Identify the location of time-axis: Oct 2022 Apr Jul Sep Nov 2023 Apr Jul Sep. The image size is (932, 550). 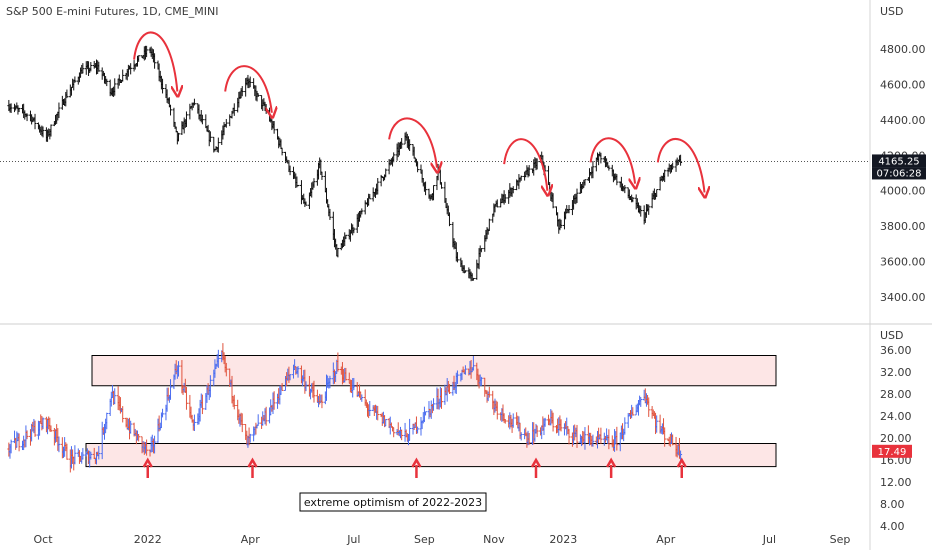
(441, 539).